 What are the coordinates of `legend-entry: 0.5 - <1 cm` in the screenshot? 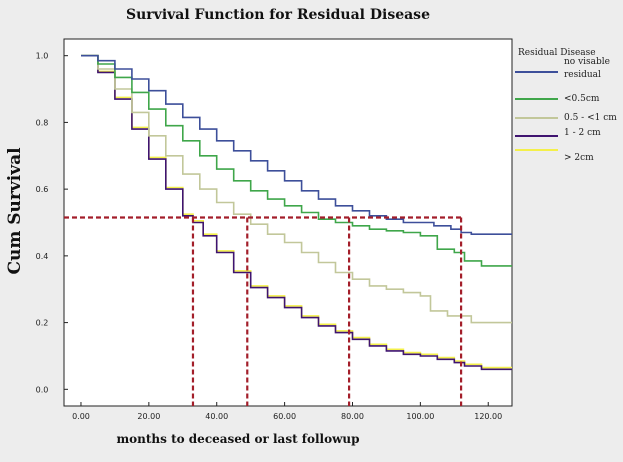 It's located at (590, 118).